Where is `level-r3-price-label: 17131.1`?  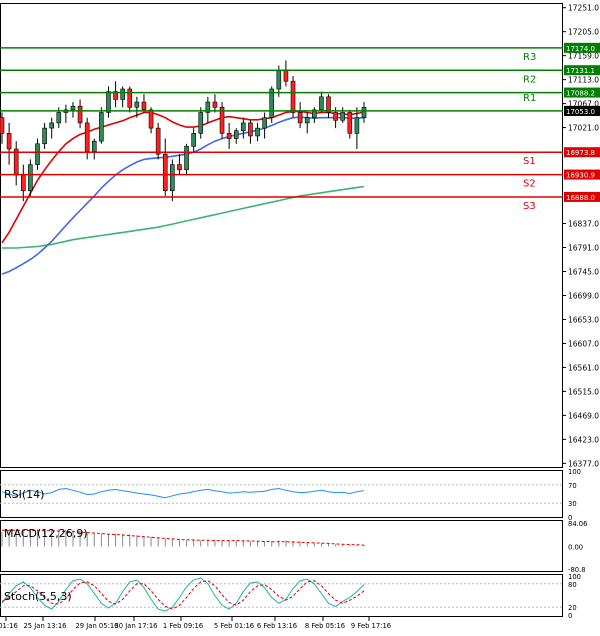 level-r3-price-label: 17131.1 is located at coordinates (580, 71).